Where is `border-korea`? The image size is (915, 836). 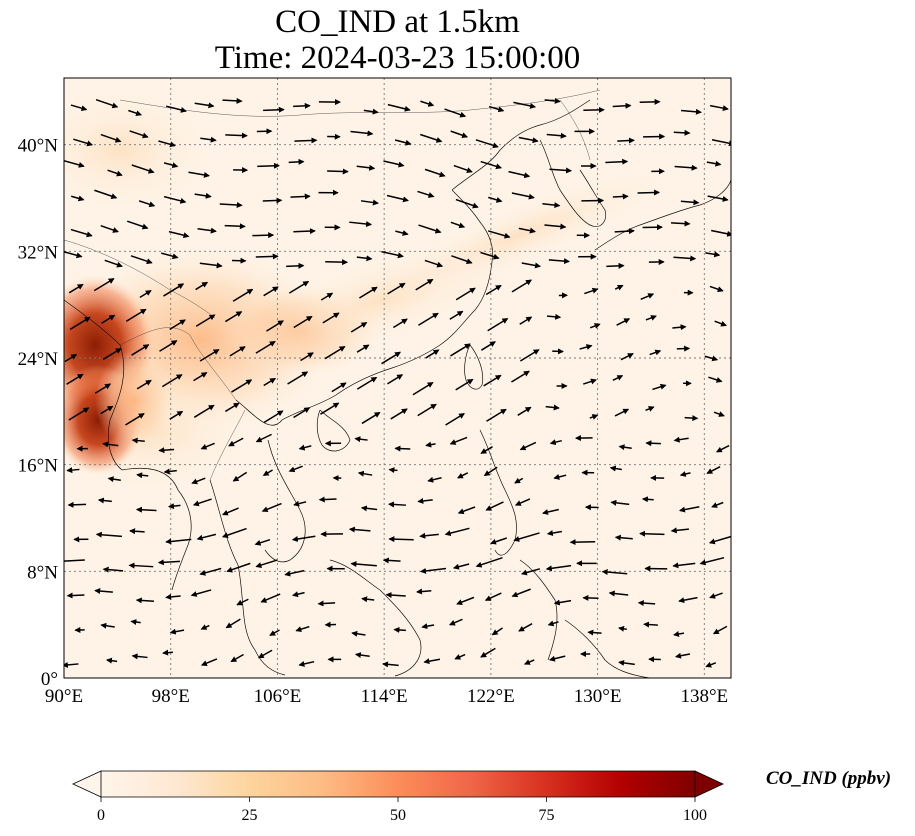 border-korea is located at coordinates (575, 130).